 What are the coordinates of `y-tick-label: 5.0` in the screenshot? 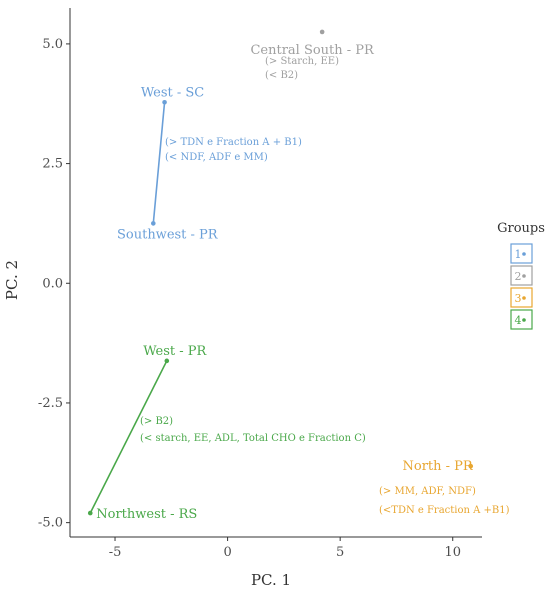 It's located at (52, 44).